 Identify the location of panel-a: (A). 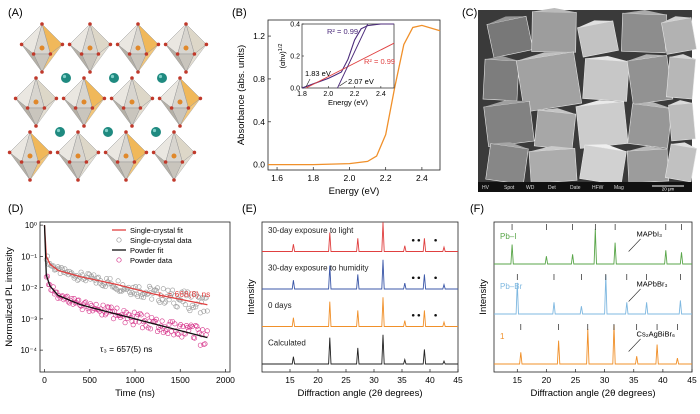
(108, 94).